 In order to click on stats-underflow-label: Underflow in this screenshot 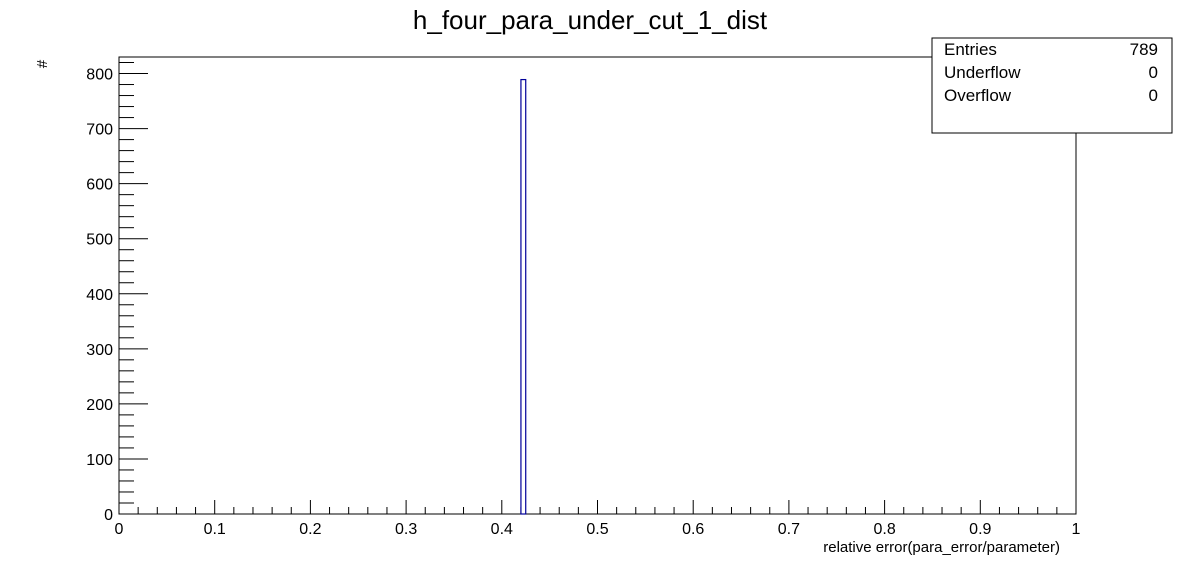, I will do `click(982, 72)`.